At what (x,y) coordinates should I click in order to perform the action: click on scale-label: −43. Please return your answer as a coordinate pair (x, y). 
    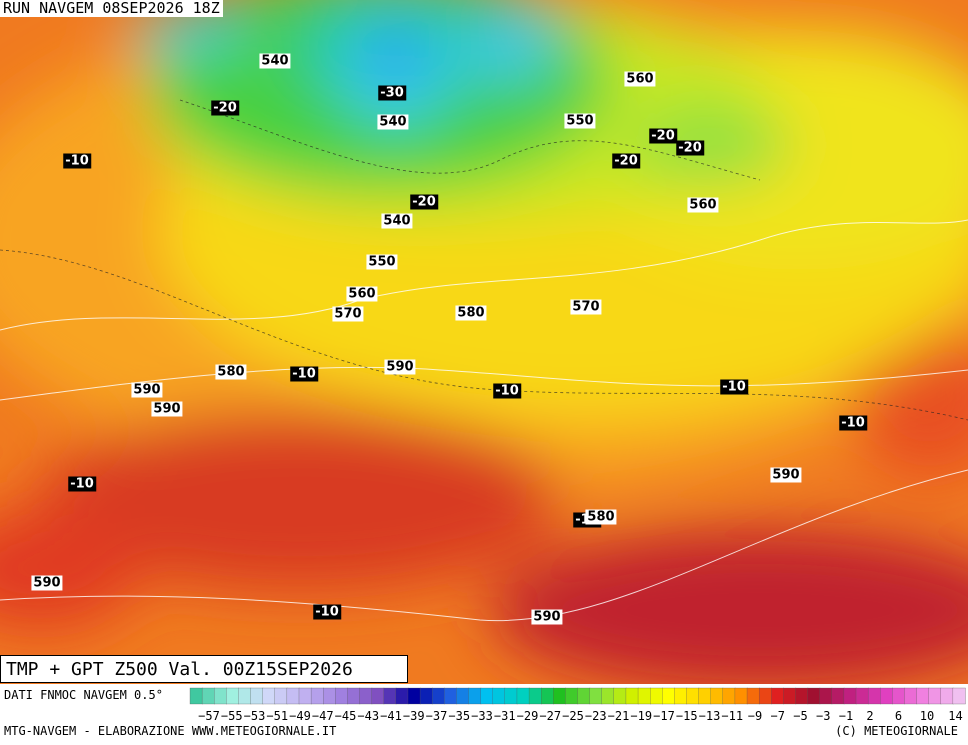
    Looking at the image, I should click on (368, 716).